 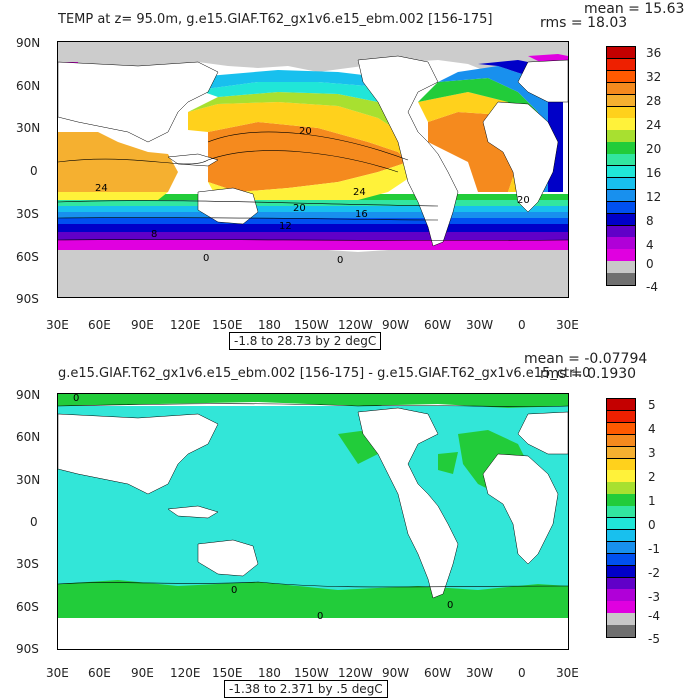 What do you see at coordinates (584, 23) in the screenshot?
I see `panel1-rms: rms = 18.03` at bounding box center [584, 23].